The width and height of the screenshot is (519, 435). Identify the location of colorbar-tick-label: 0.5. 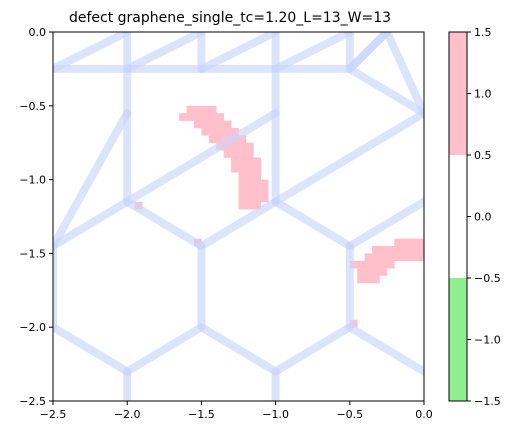
(483, 155).